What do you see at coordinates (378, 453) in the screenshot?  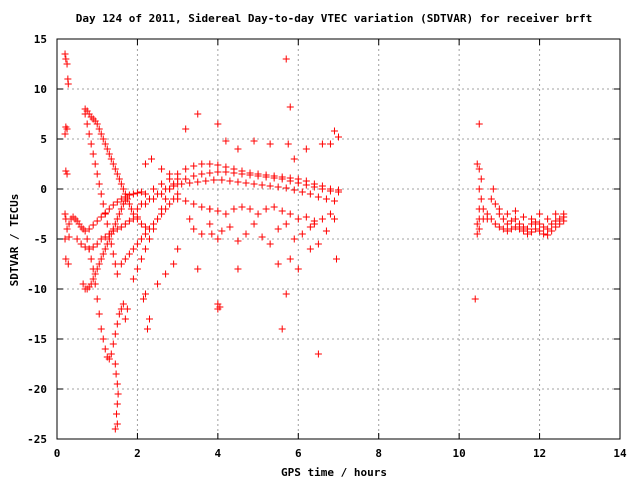 I see `x-tick-label: 8` at bounding box center [378, 453].